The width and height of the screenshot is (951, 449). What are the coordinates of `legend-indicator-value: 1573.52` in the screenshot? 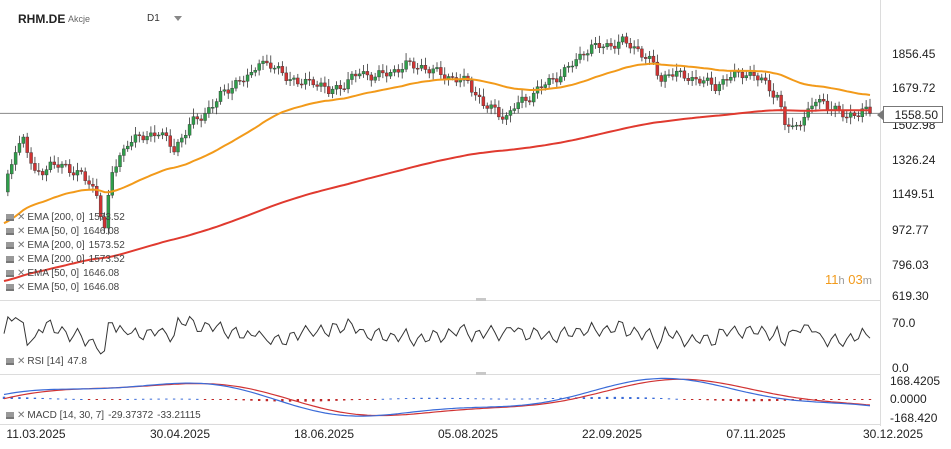 It's located at (106, 259).